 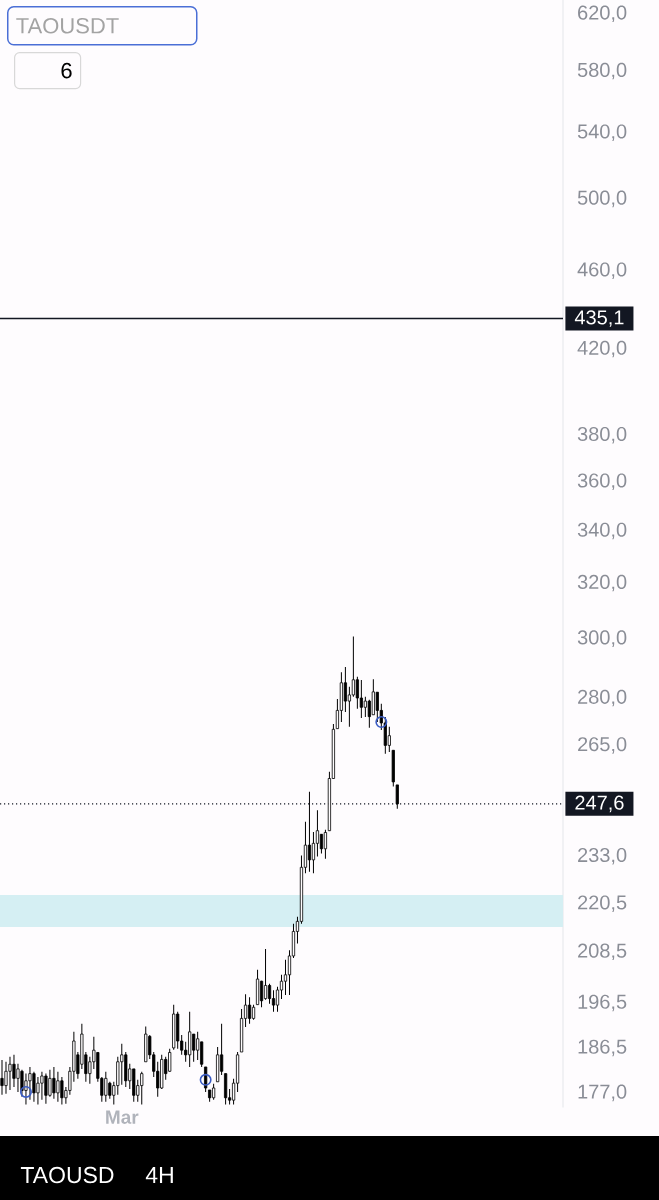 I want to click on text: TAOUSDT, so click(x=67, y=25).